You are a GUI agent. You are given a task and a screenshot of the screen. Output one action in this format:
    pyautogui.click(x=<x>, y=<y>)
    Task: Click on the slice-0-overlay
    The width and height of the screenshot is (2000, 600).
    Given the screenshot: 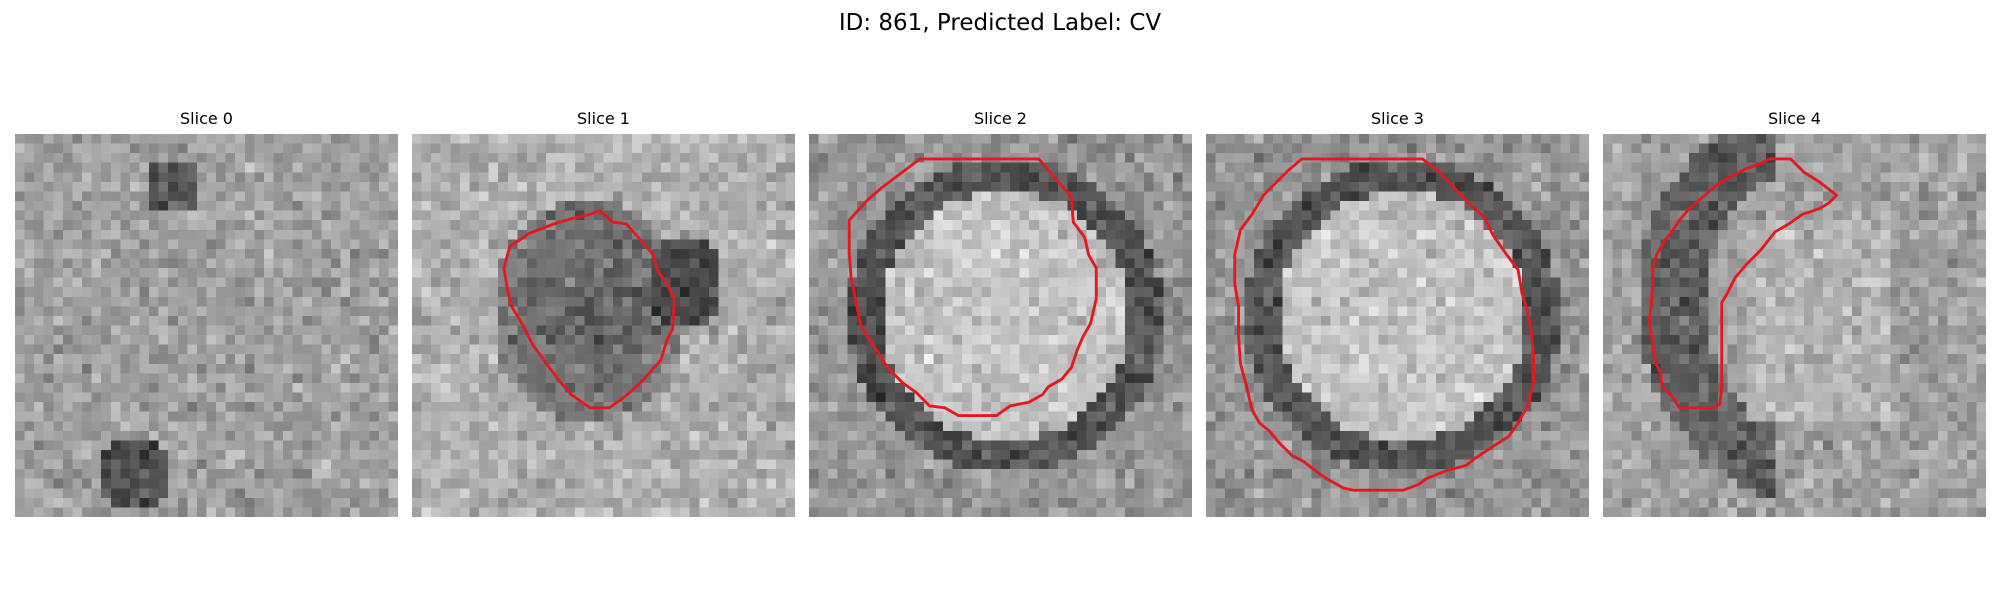 What is the action you would take?
    pyautogui.click(x=206, y=325)
    